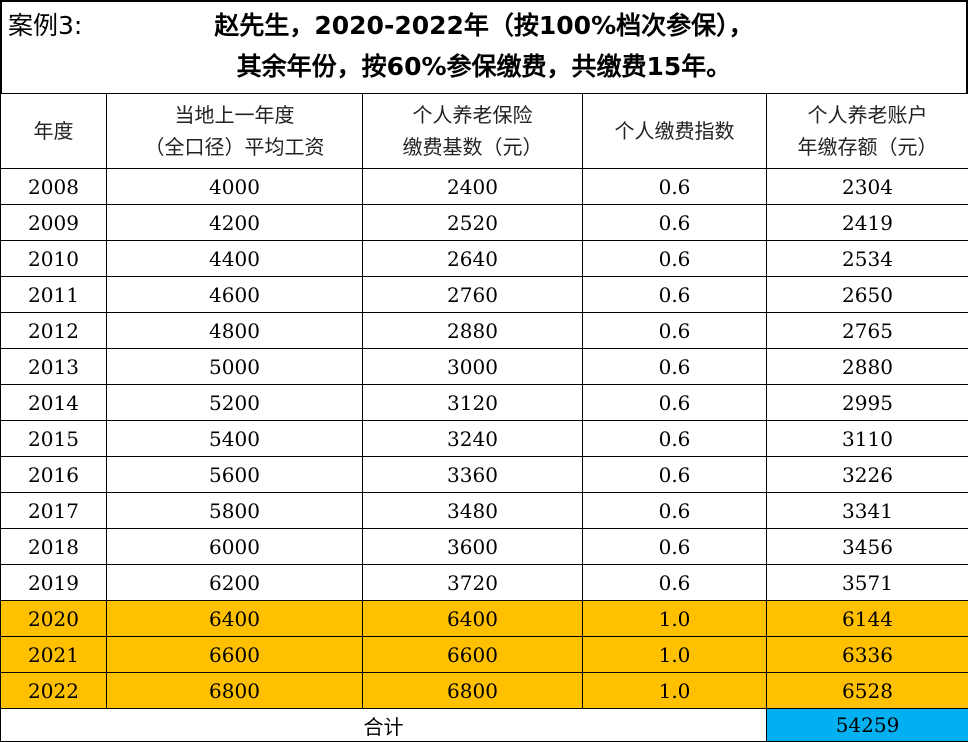 Image resolution: width=968 pixels, height=742 pixels. What do you see at coordinates (235, 583) in the screenshot?
I see `cell-avg-wage: 6200` at bounding box center [235, 583].